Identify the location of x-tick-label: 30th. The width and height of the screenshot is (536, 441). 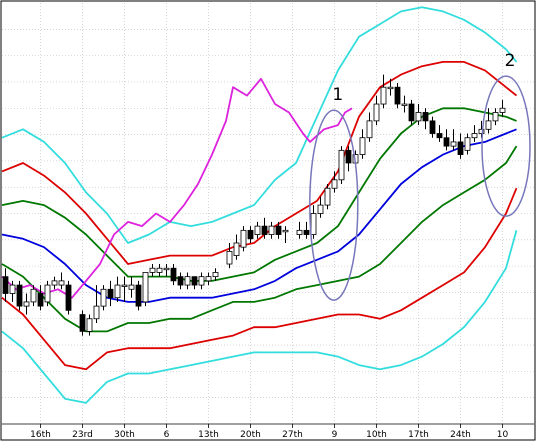
(124, 435).